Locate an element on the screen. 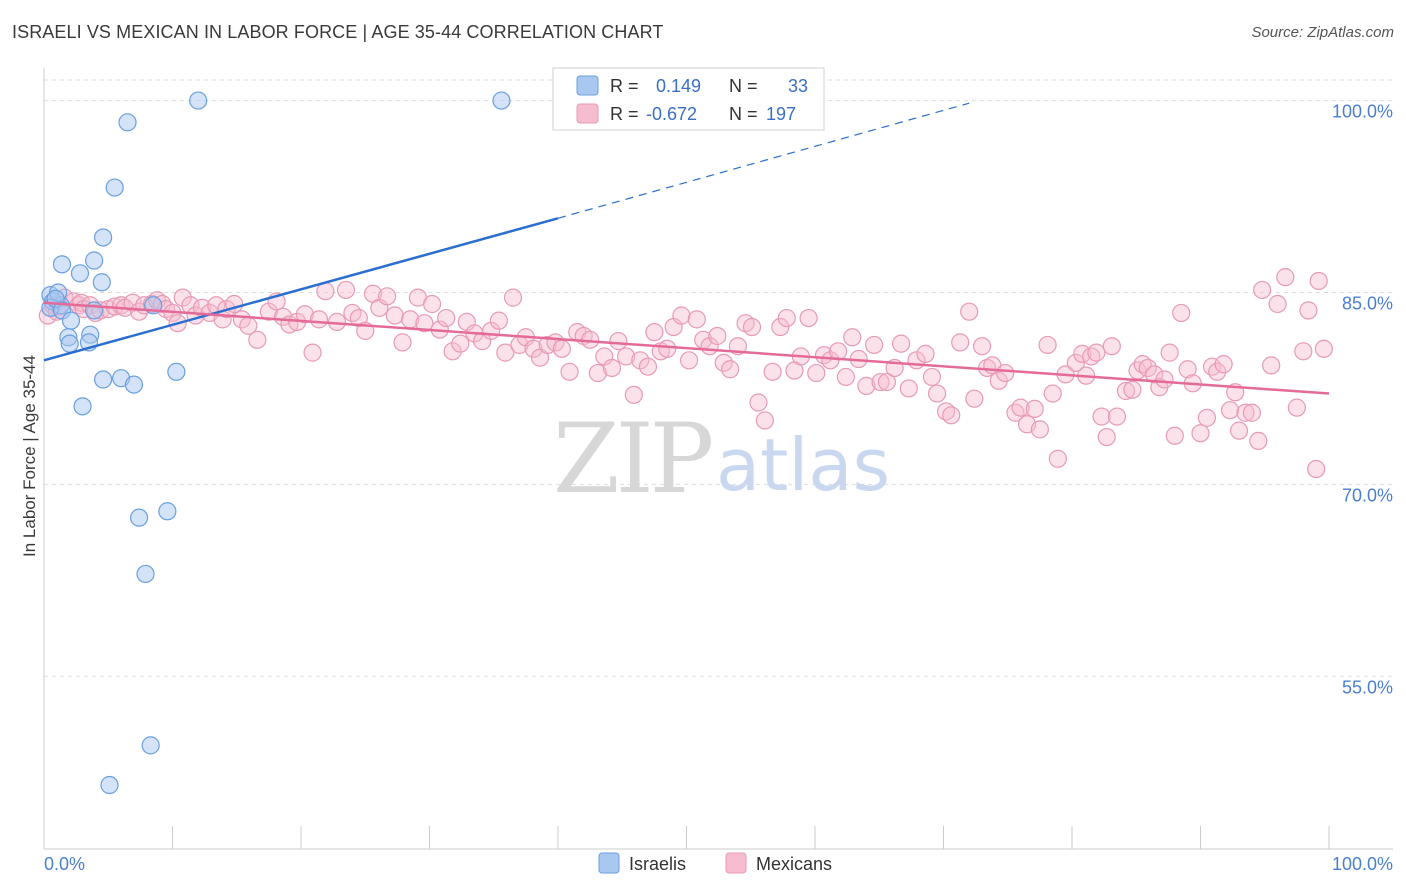 This screenshot has width=1406, height=892. x-tick-labels: 0.0% 100.0% is located at coordinates (718, 864).